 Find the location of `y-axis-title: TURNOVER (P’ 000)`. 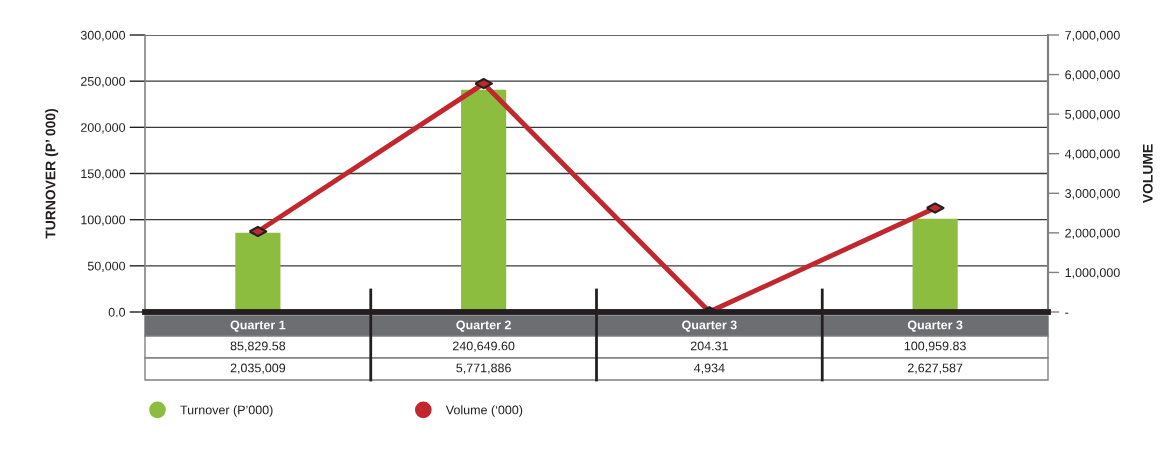

y-axis-title: TURNOVER (P’ 000) is located at coordinates (52, 173).